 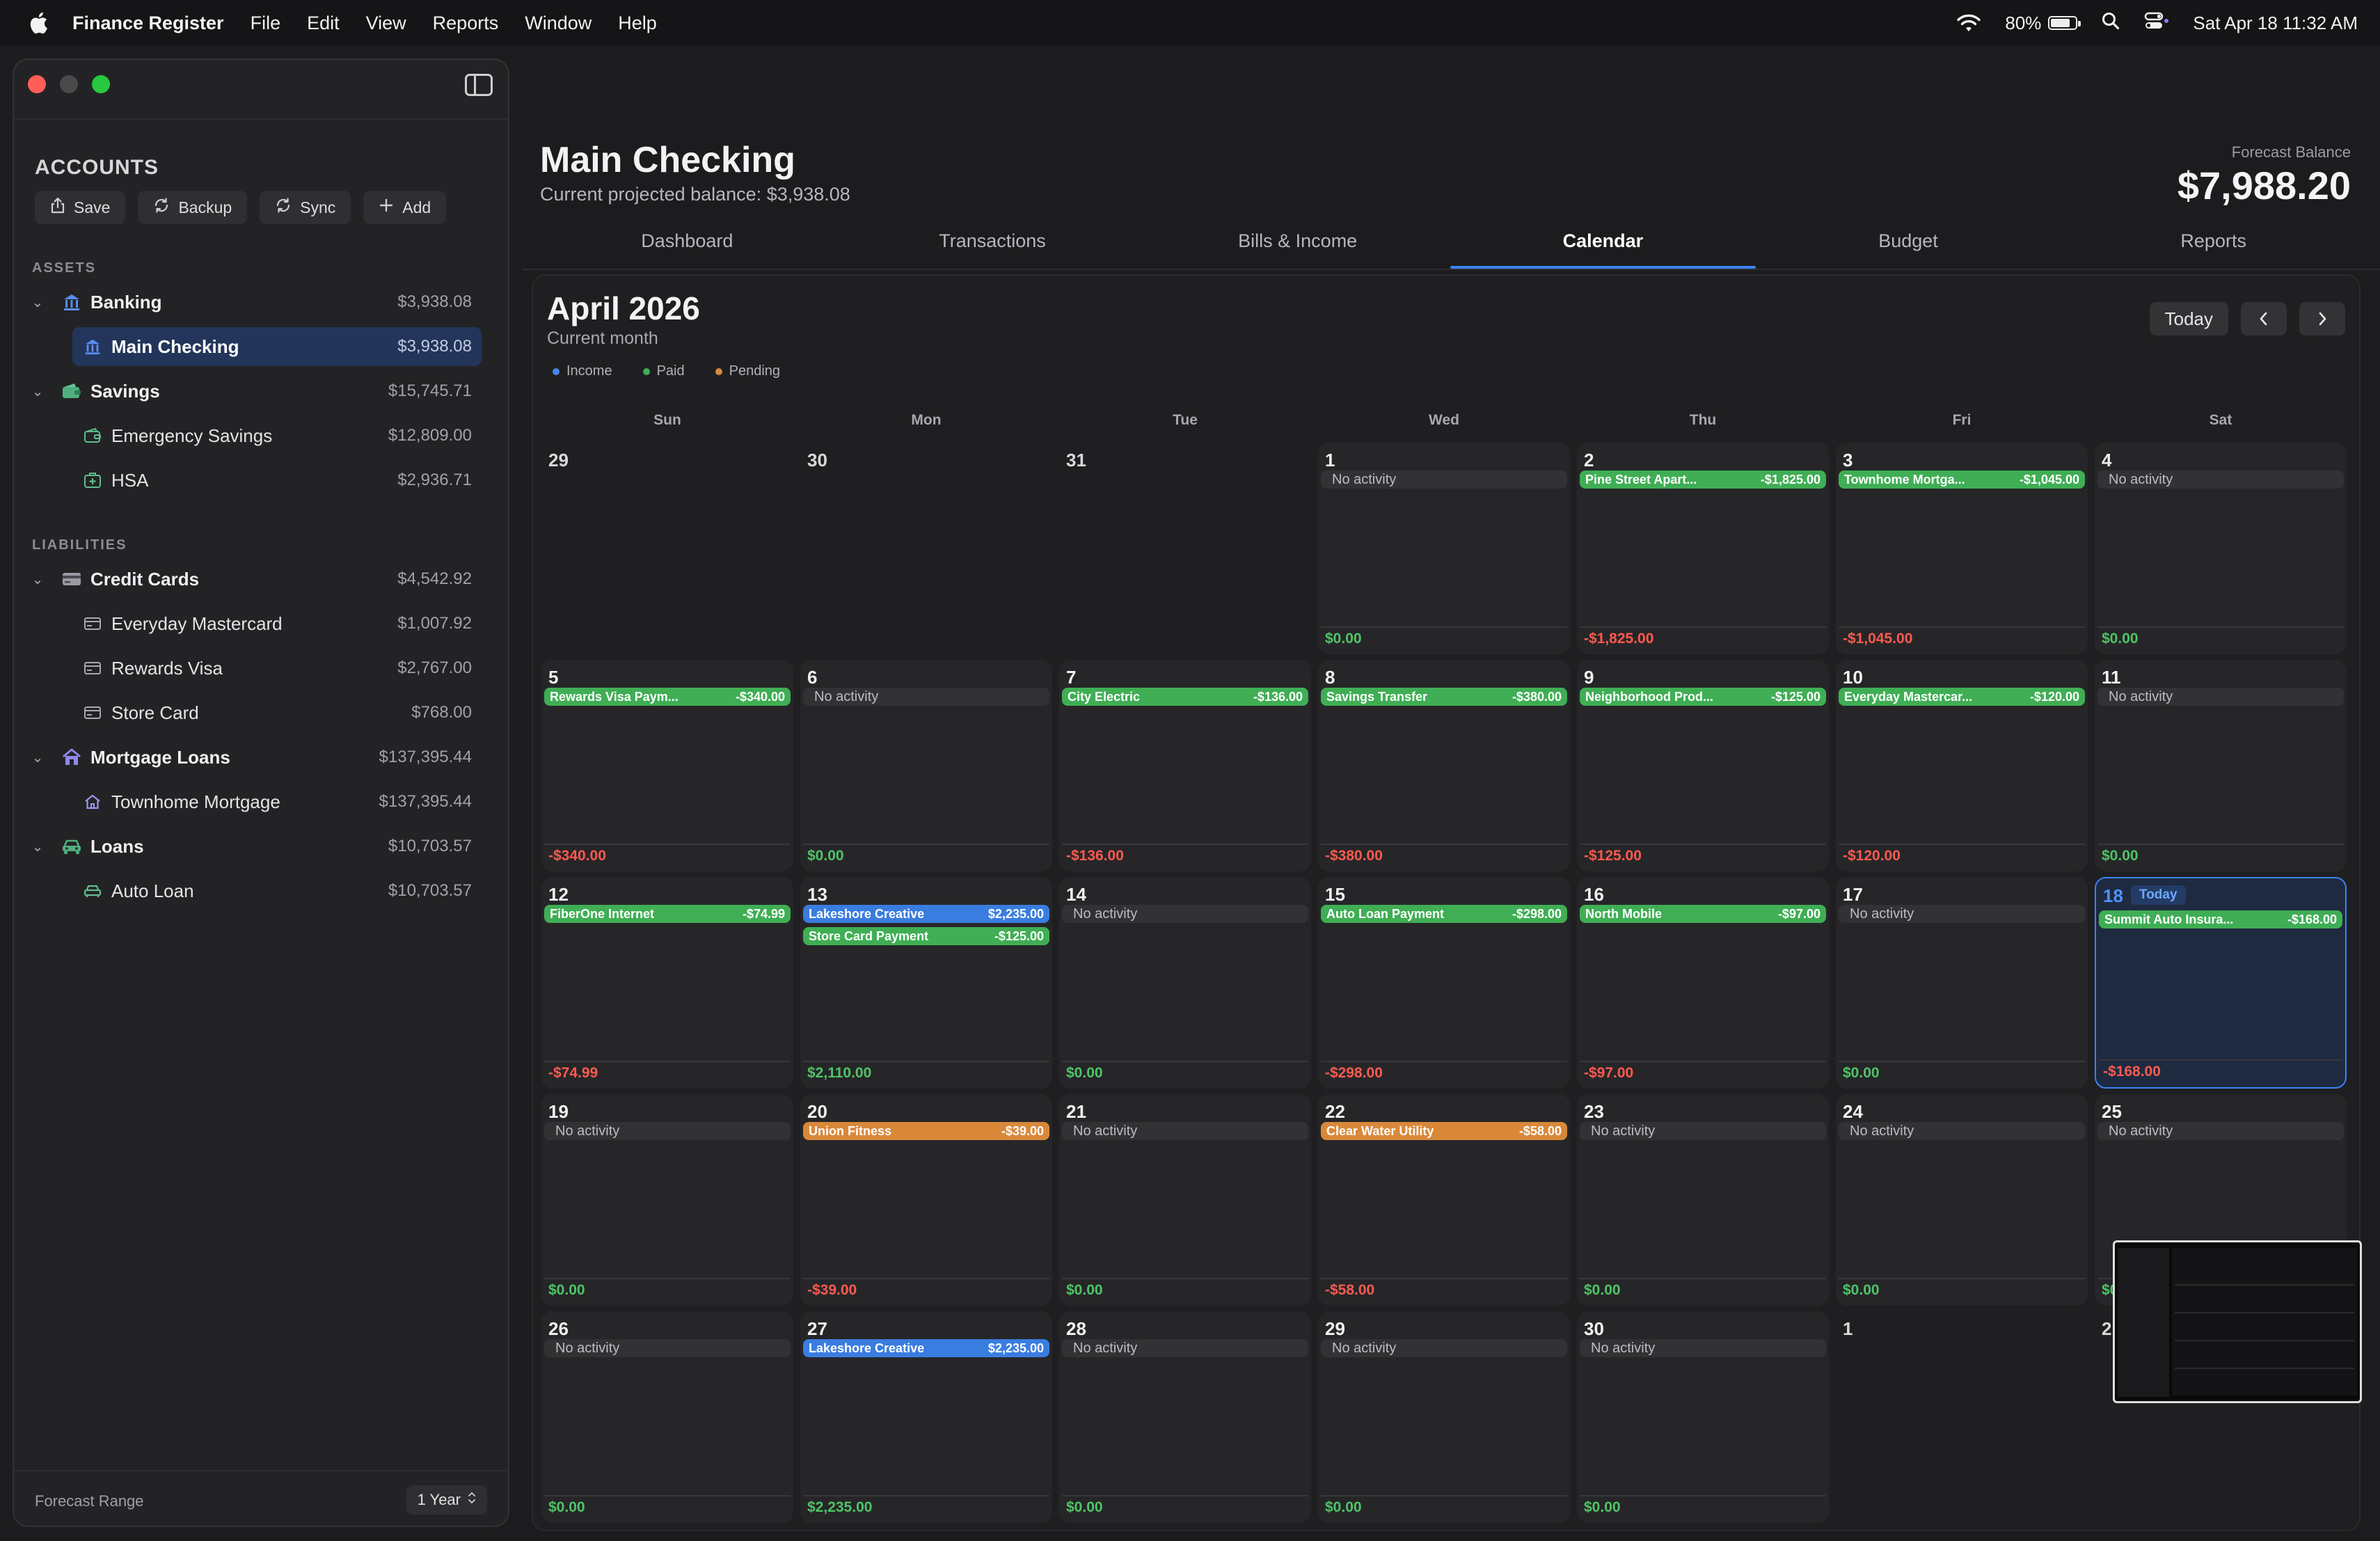 What do you see at coordinates (1444, 765) in the screenshot?
I see `calendar-day: 8 Savings Transfer -$380.00 -$380.00` at bounding box center [1444, 765].